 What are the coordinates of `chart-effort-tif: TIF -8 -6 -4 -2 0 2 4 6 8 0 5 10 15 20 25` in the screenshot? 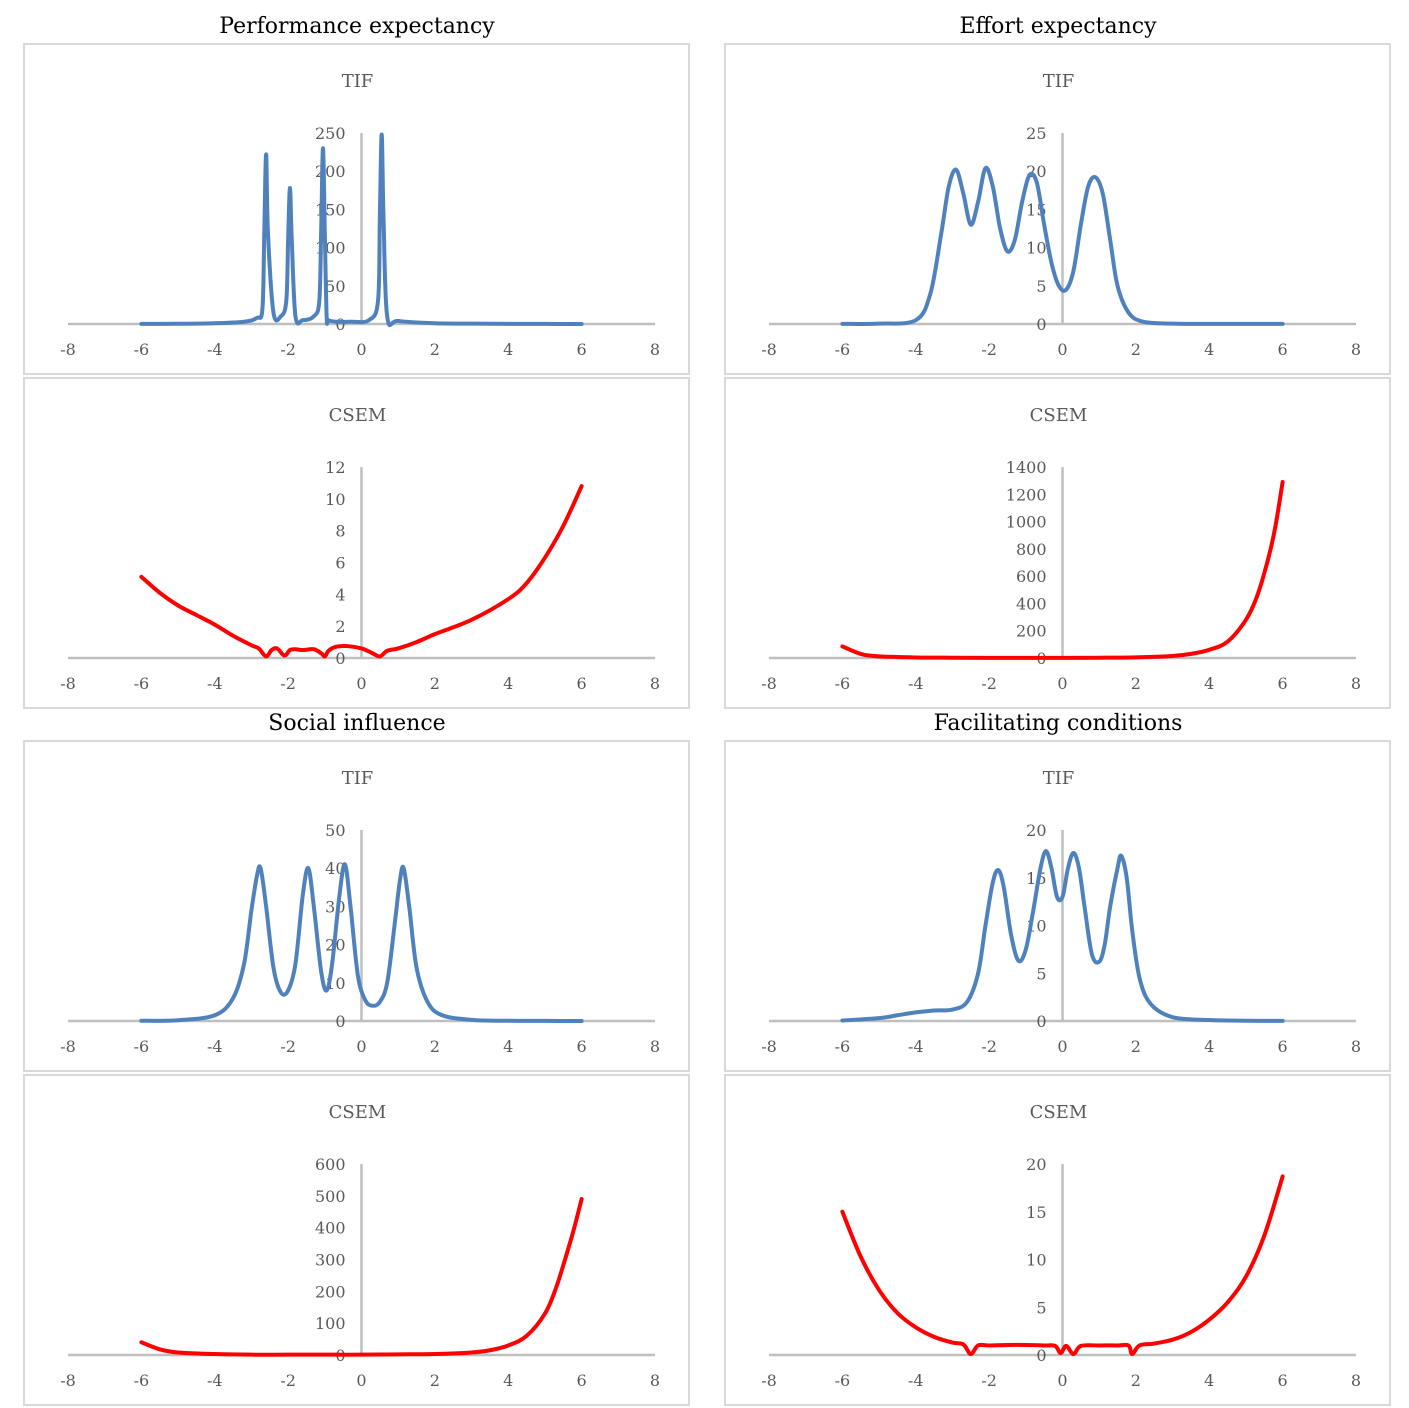 It's located at (1057, 209).